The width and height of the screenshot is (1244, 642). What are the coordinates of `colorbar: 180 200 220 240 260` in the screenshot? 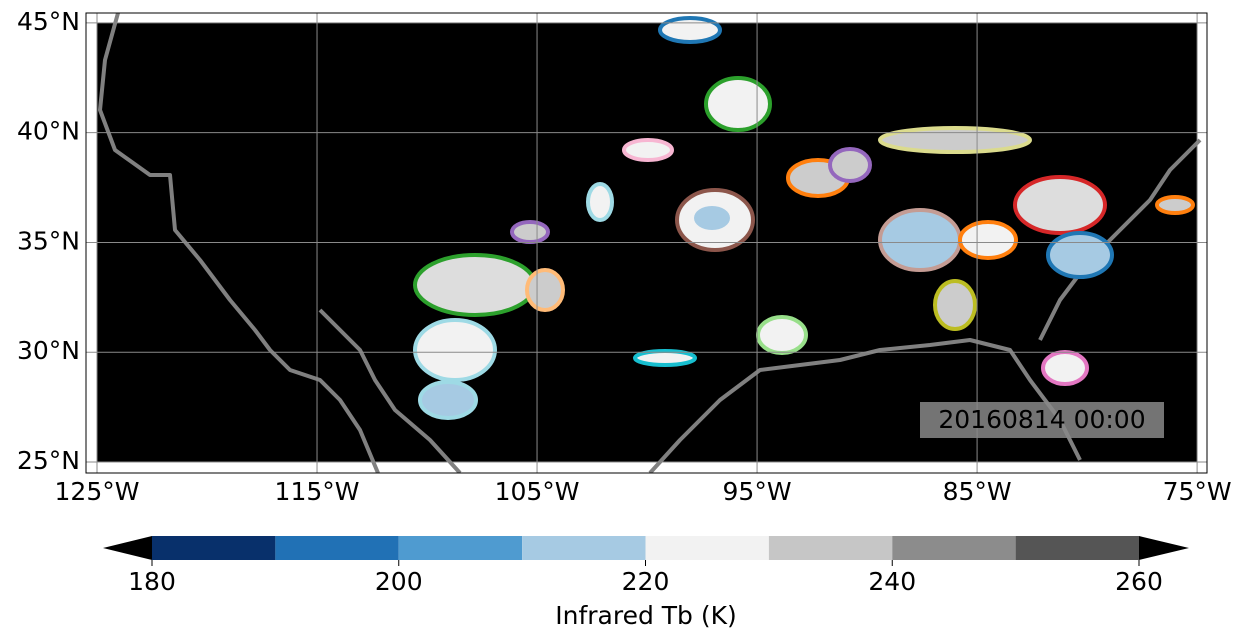 It's located at (646, 566).